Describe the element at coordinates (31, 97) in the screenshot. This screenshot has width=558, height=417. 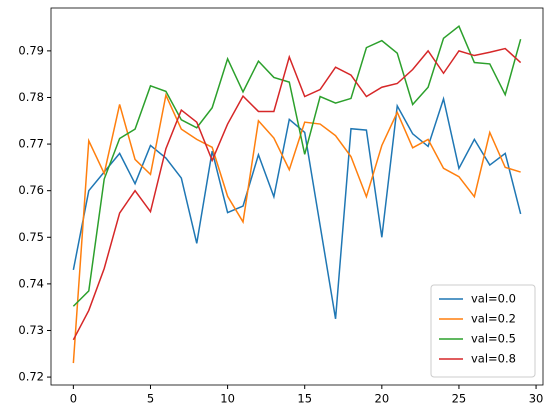
I see `y-tick-label: 0.78` at that location.